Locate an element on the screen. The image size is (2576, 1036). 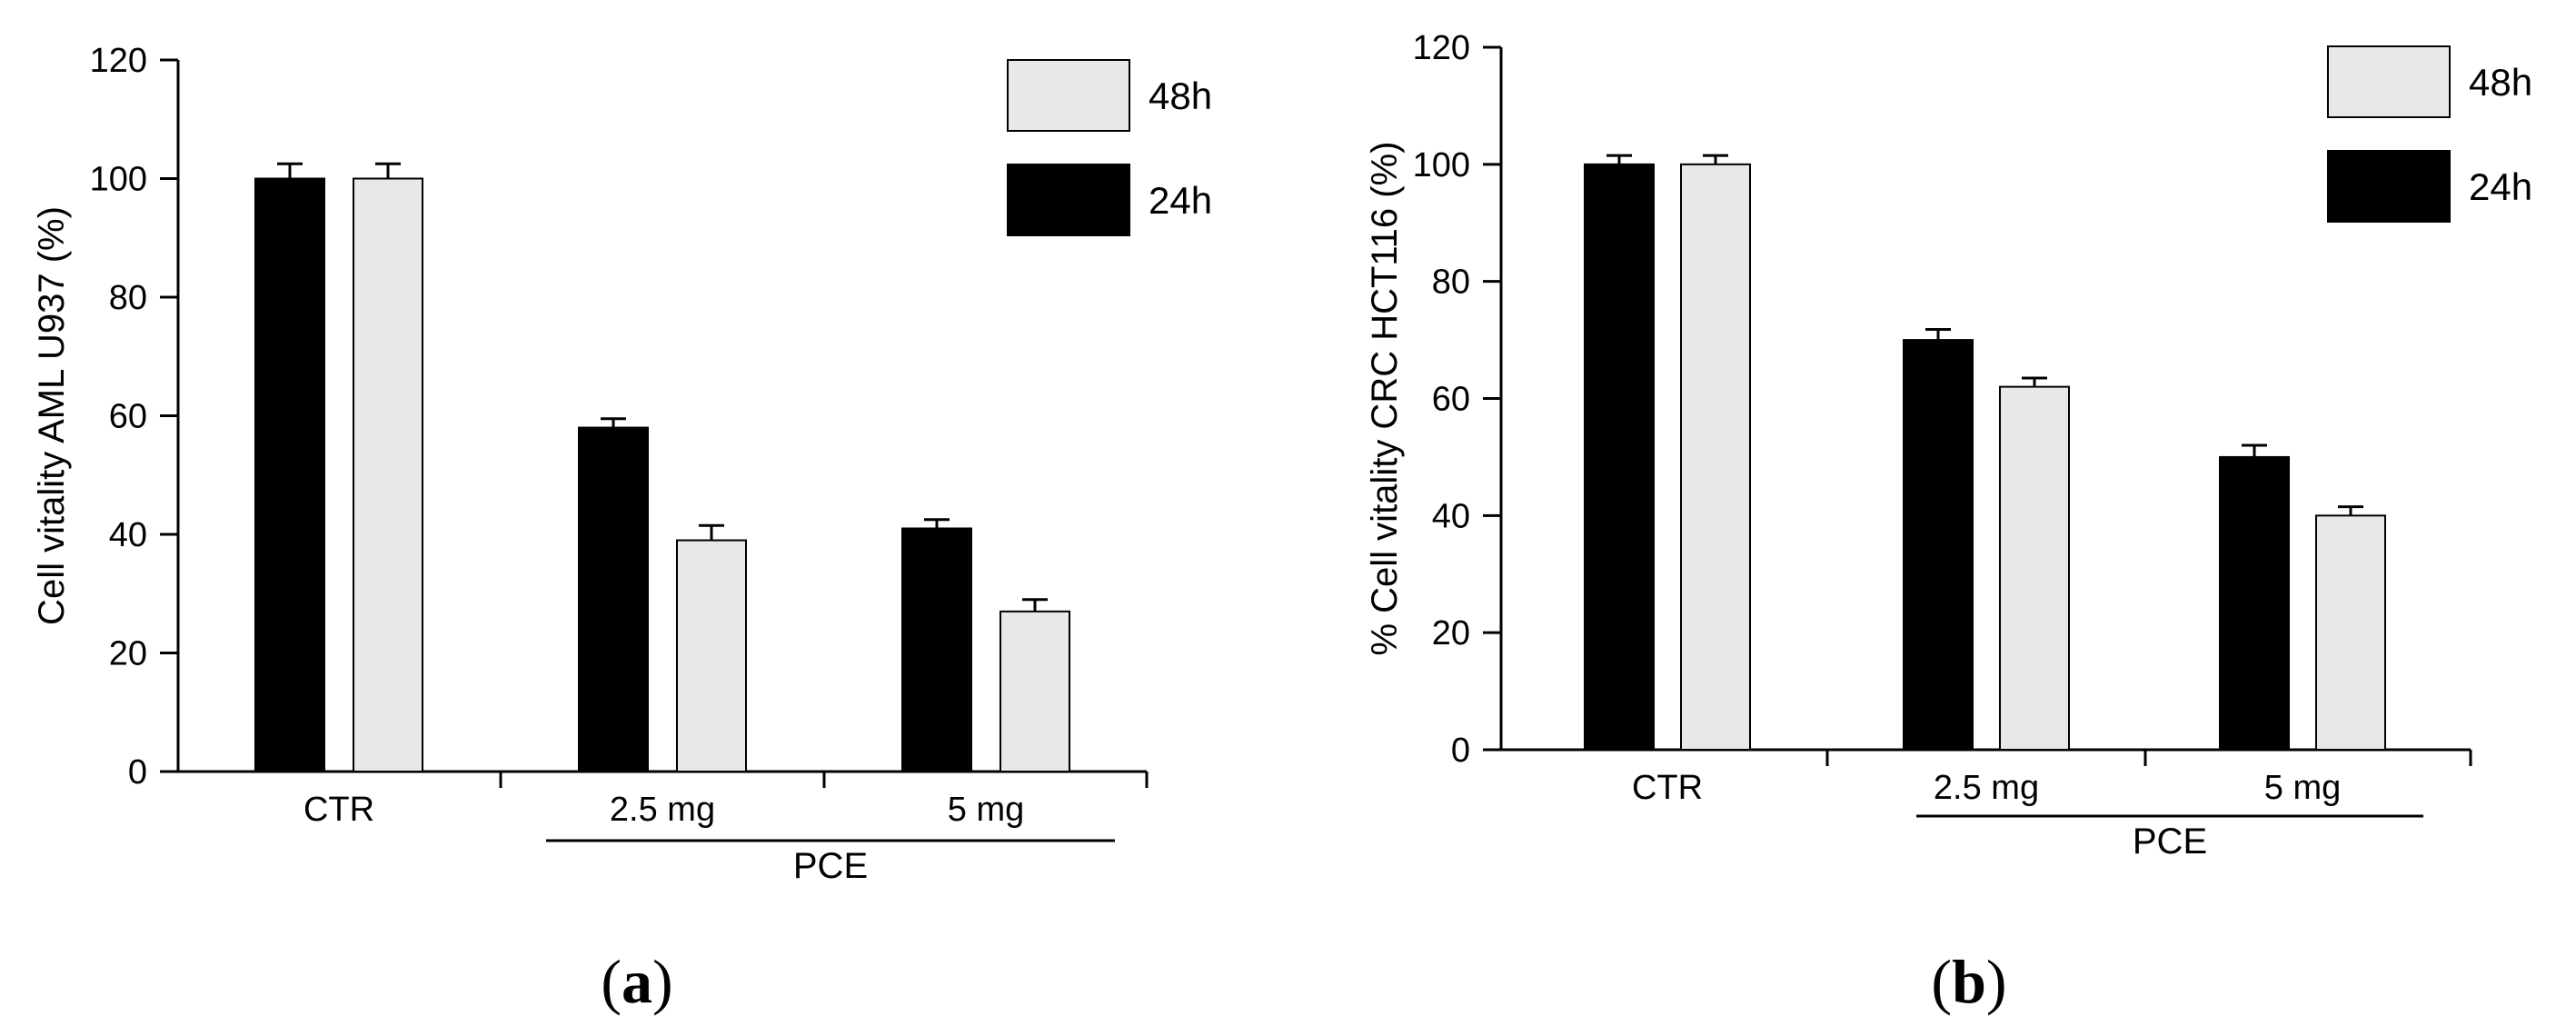
panel-label: (b) is located at coordinates (1969, 982).